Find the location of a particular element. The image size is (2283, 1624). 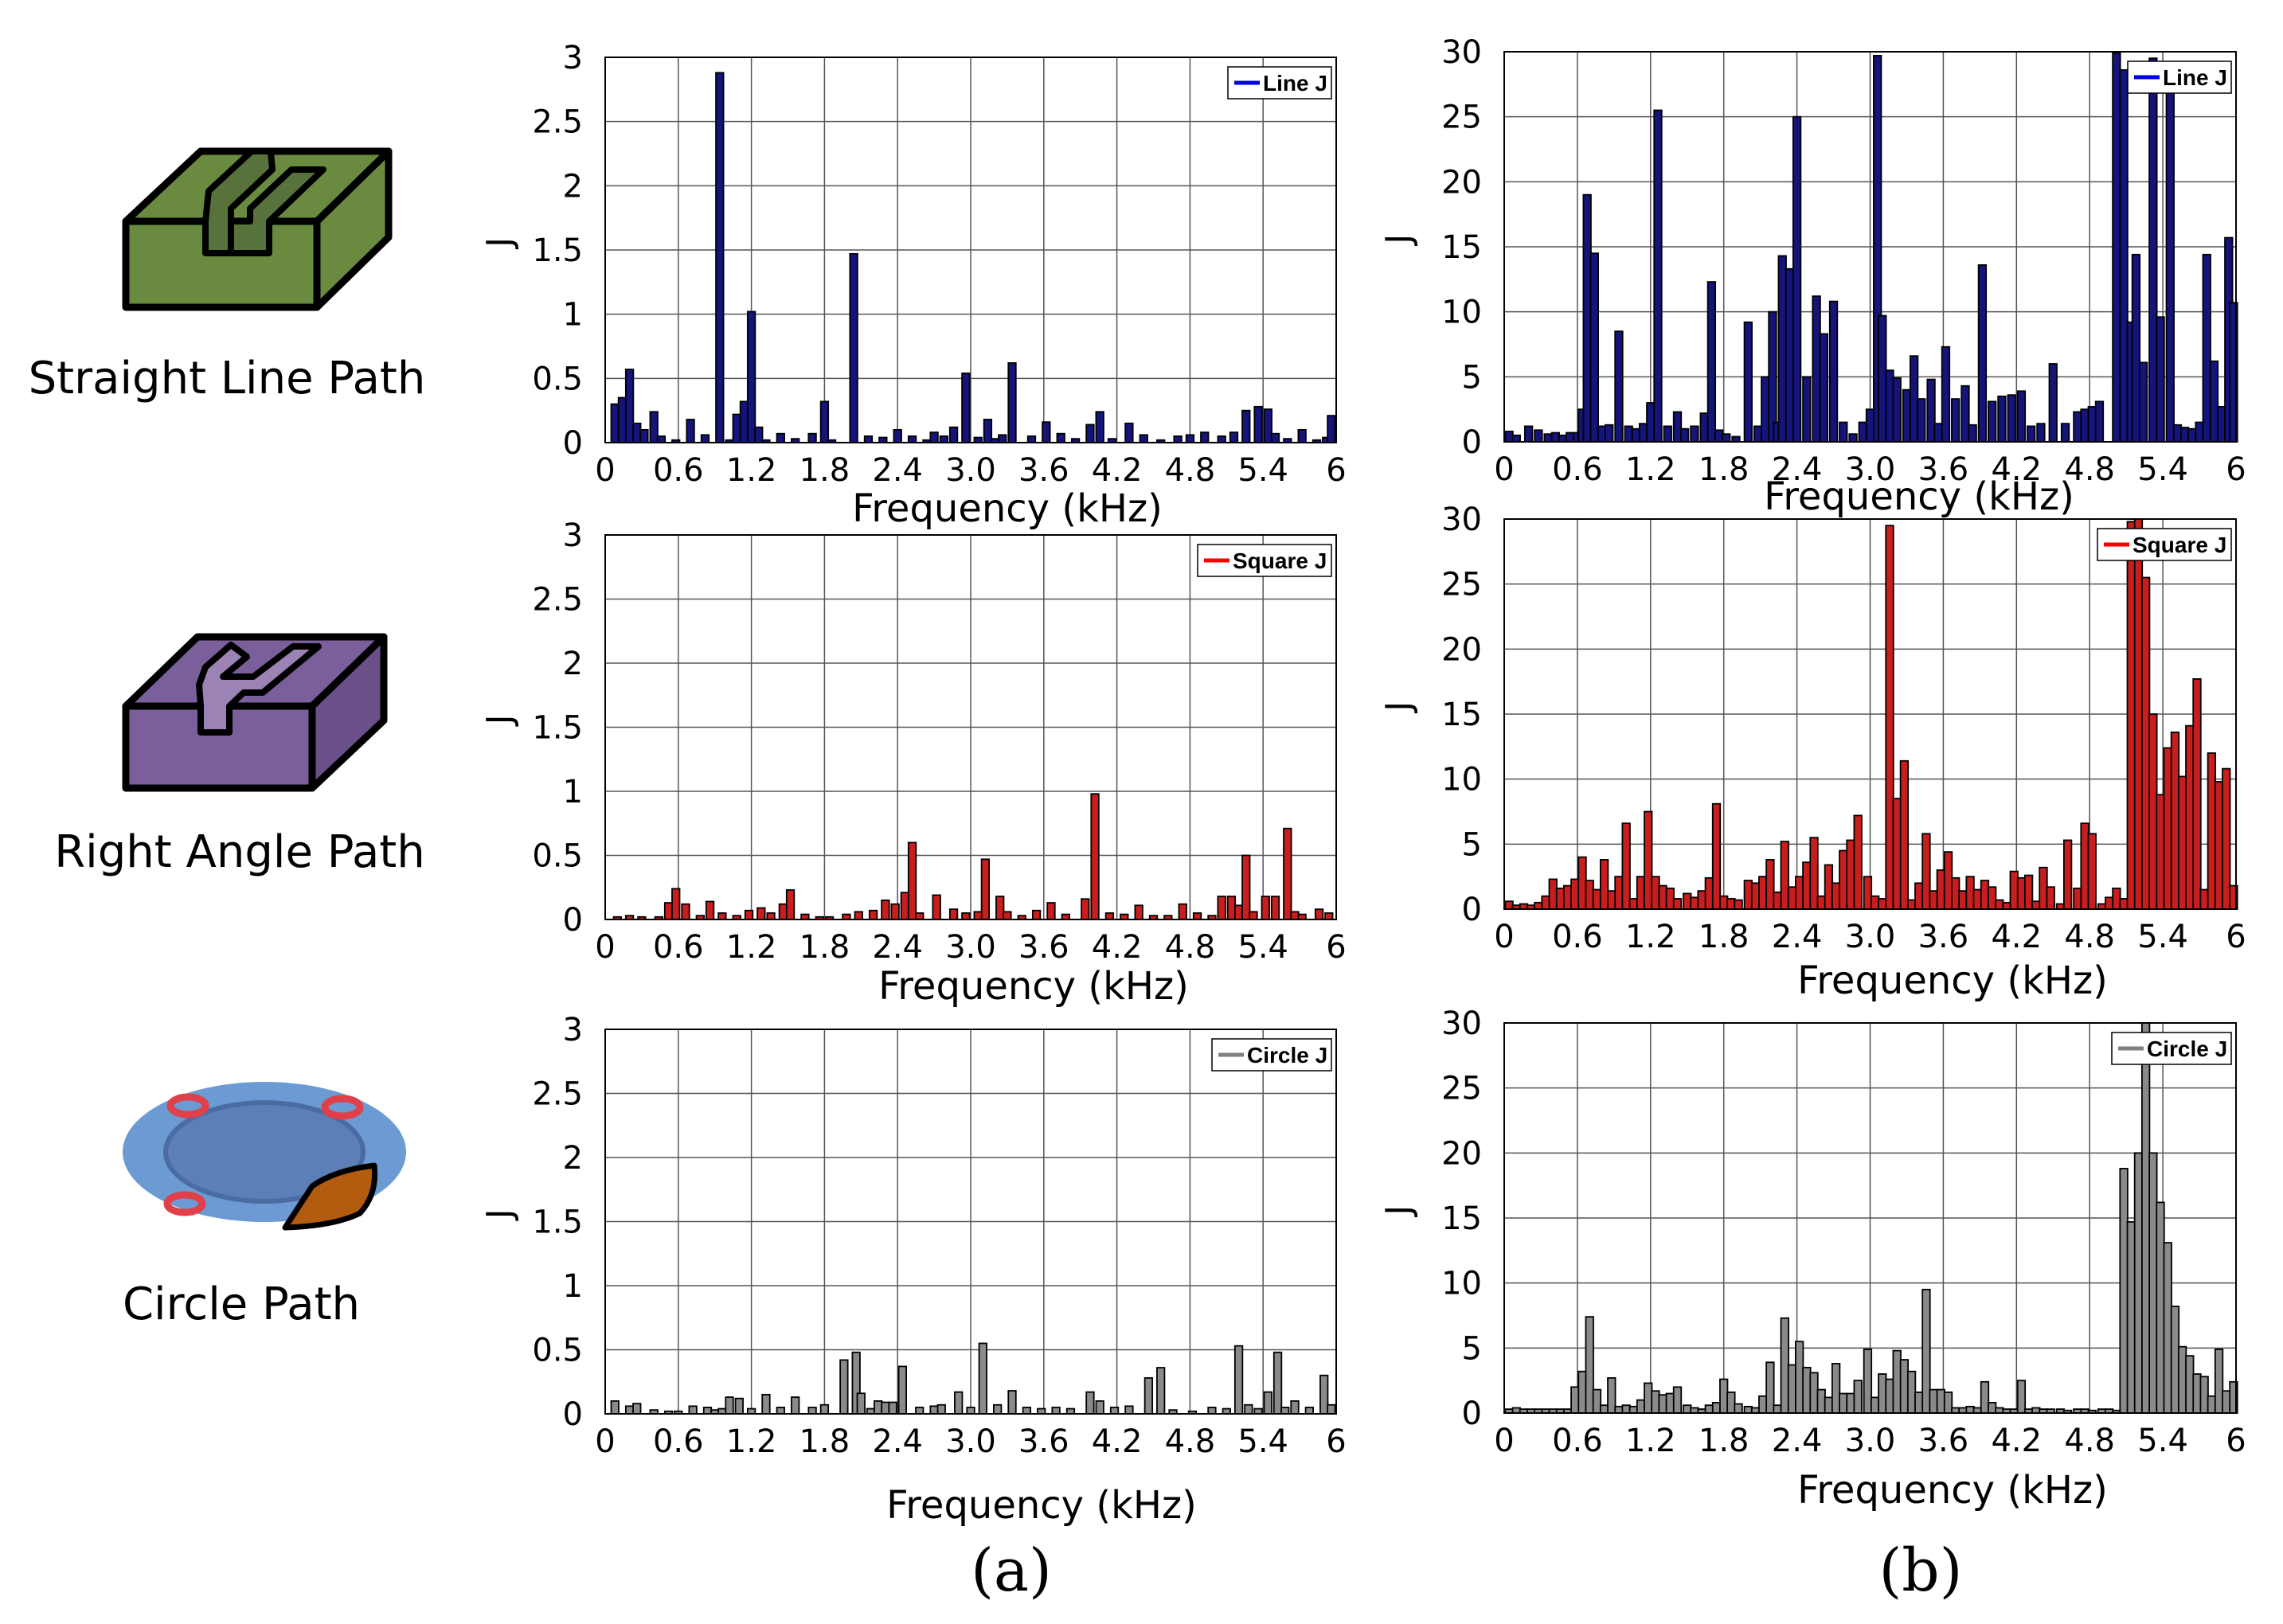

legend-label: Square J is located at coordinates (1280, 560).